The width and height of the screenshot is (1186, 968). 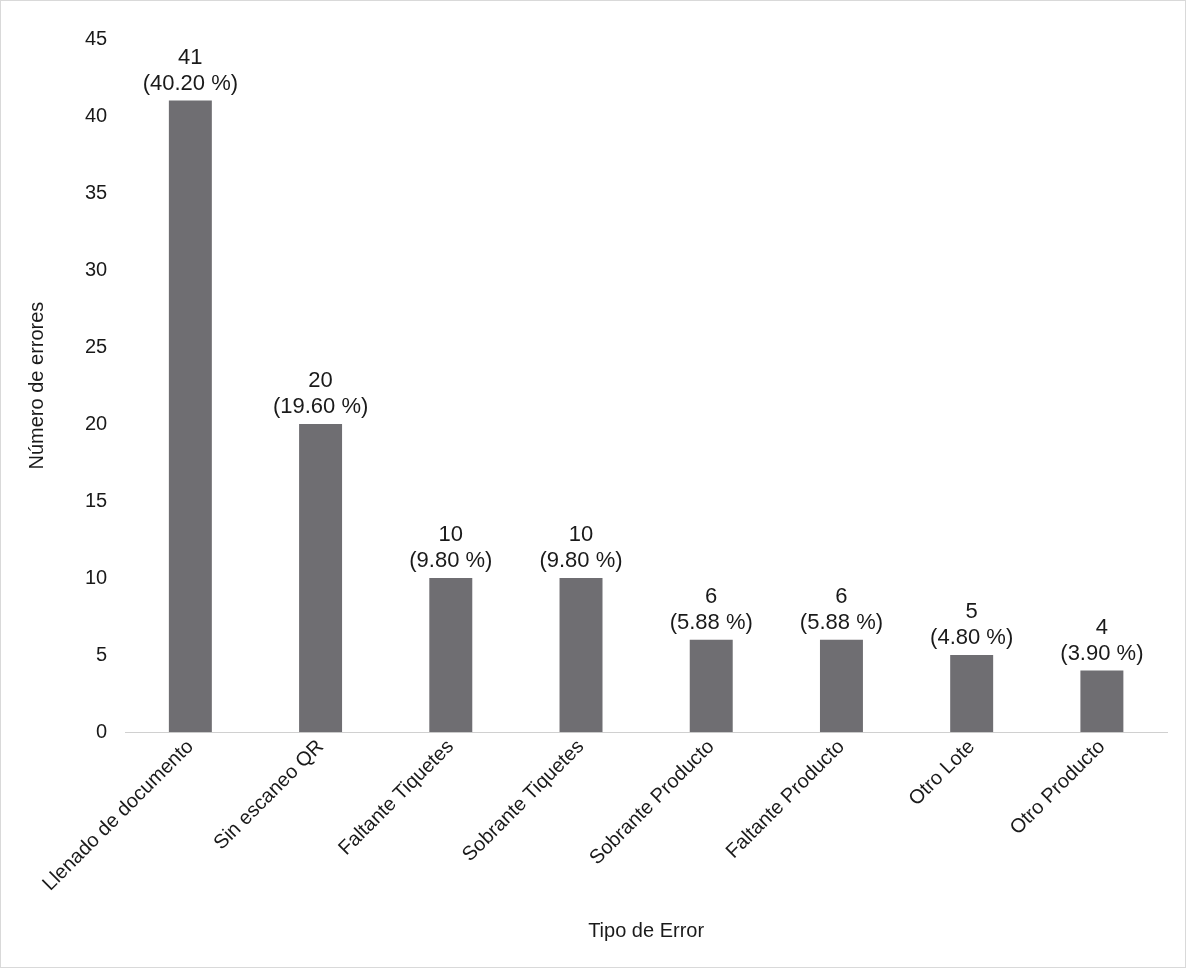 I want to click on y-tick-label: 10, so click(x=96, y=576).